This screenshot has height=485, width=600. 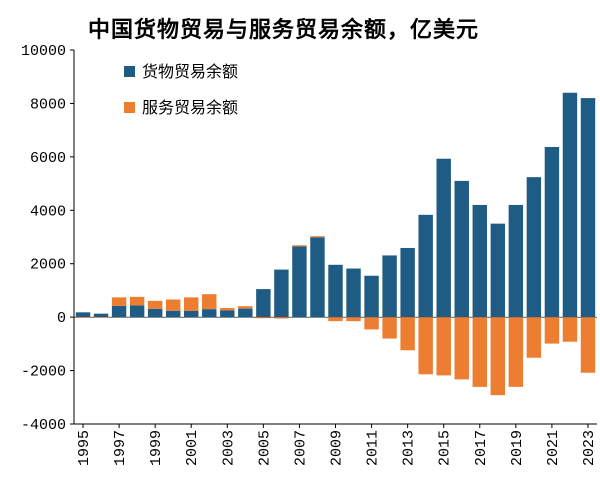 I want to click on legend-swatch-goods, so click(x=129, y=71).